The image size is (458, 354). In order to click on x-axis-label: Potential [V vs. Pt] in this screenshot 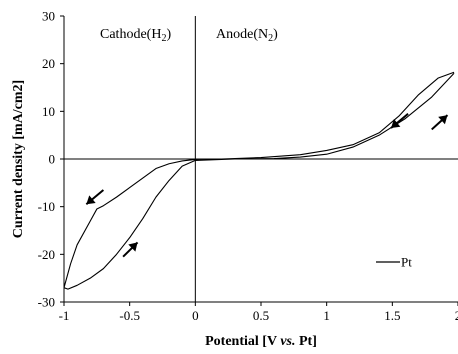, I will do `click(261, 341)`.